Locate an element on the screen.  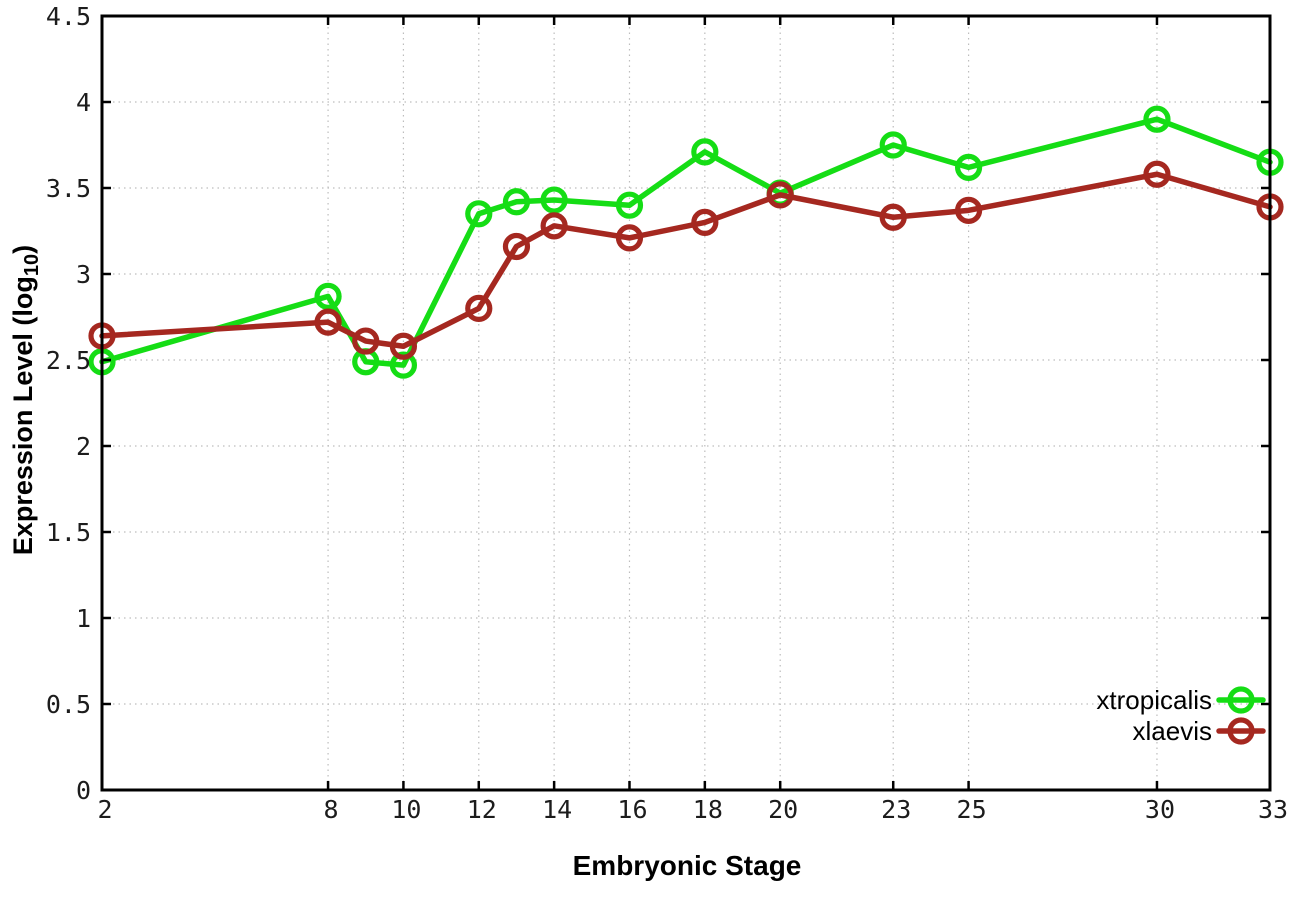
legend-item-xtropicalis: xtropicalis is located at coordinates (1154, 700).